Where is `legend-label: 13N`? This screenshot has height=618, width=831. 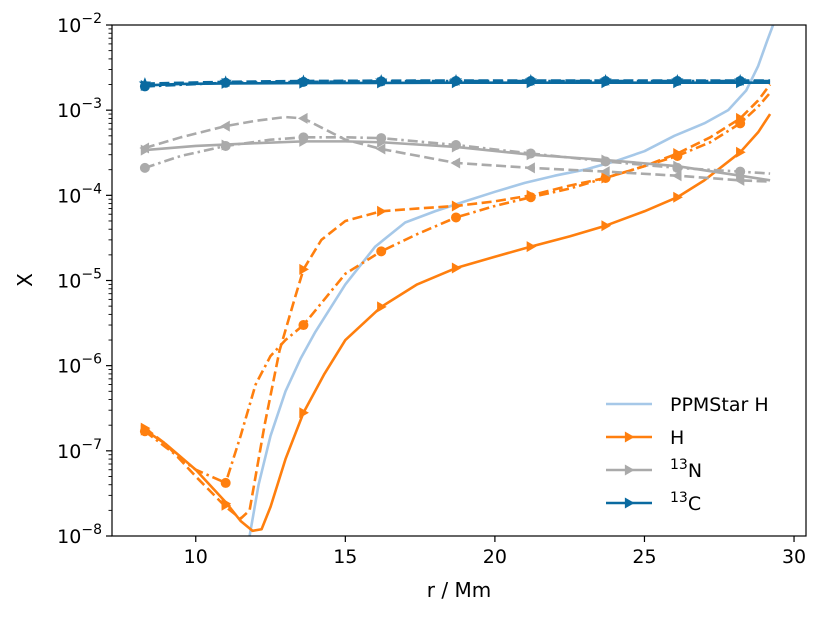 legend-label: 13N is located at coordinates (686, 469).